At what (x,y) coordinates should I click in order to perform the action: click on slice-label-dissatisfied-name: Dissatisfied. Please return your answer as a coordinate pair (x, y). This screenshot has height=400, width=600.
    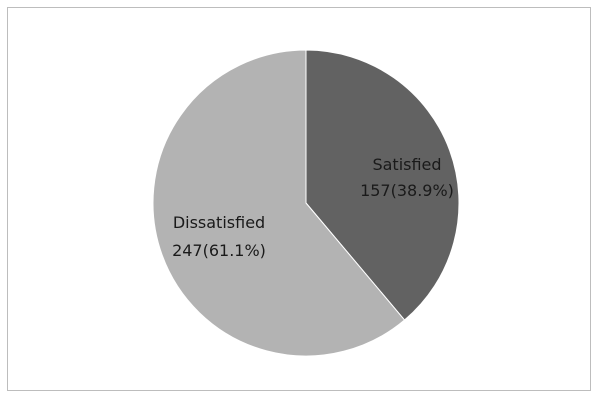
    Looking at the image, I should click on (219, 222).